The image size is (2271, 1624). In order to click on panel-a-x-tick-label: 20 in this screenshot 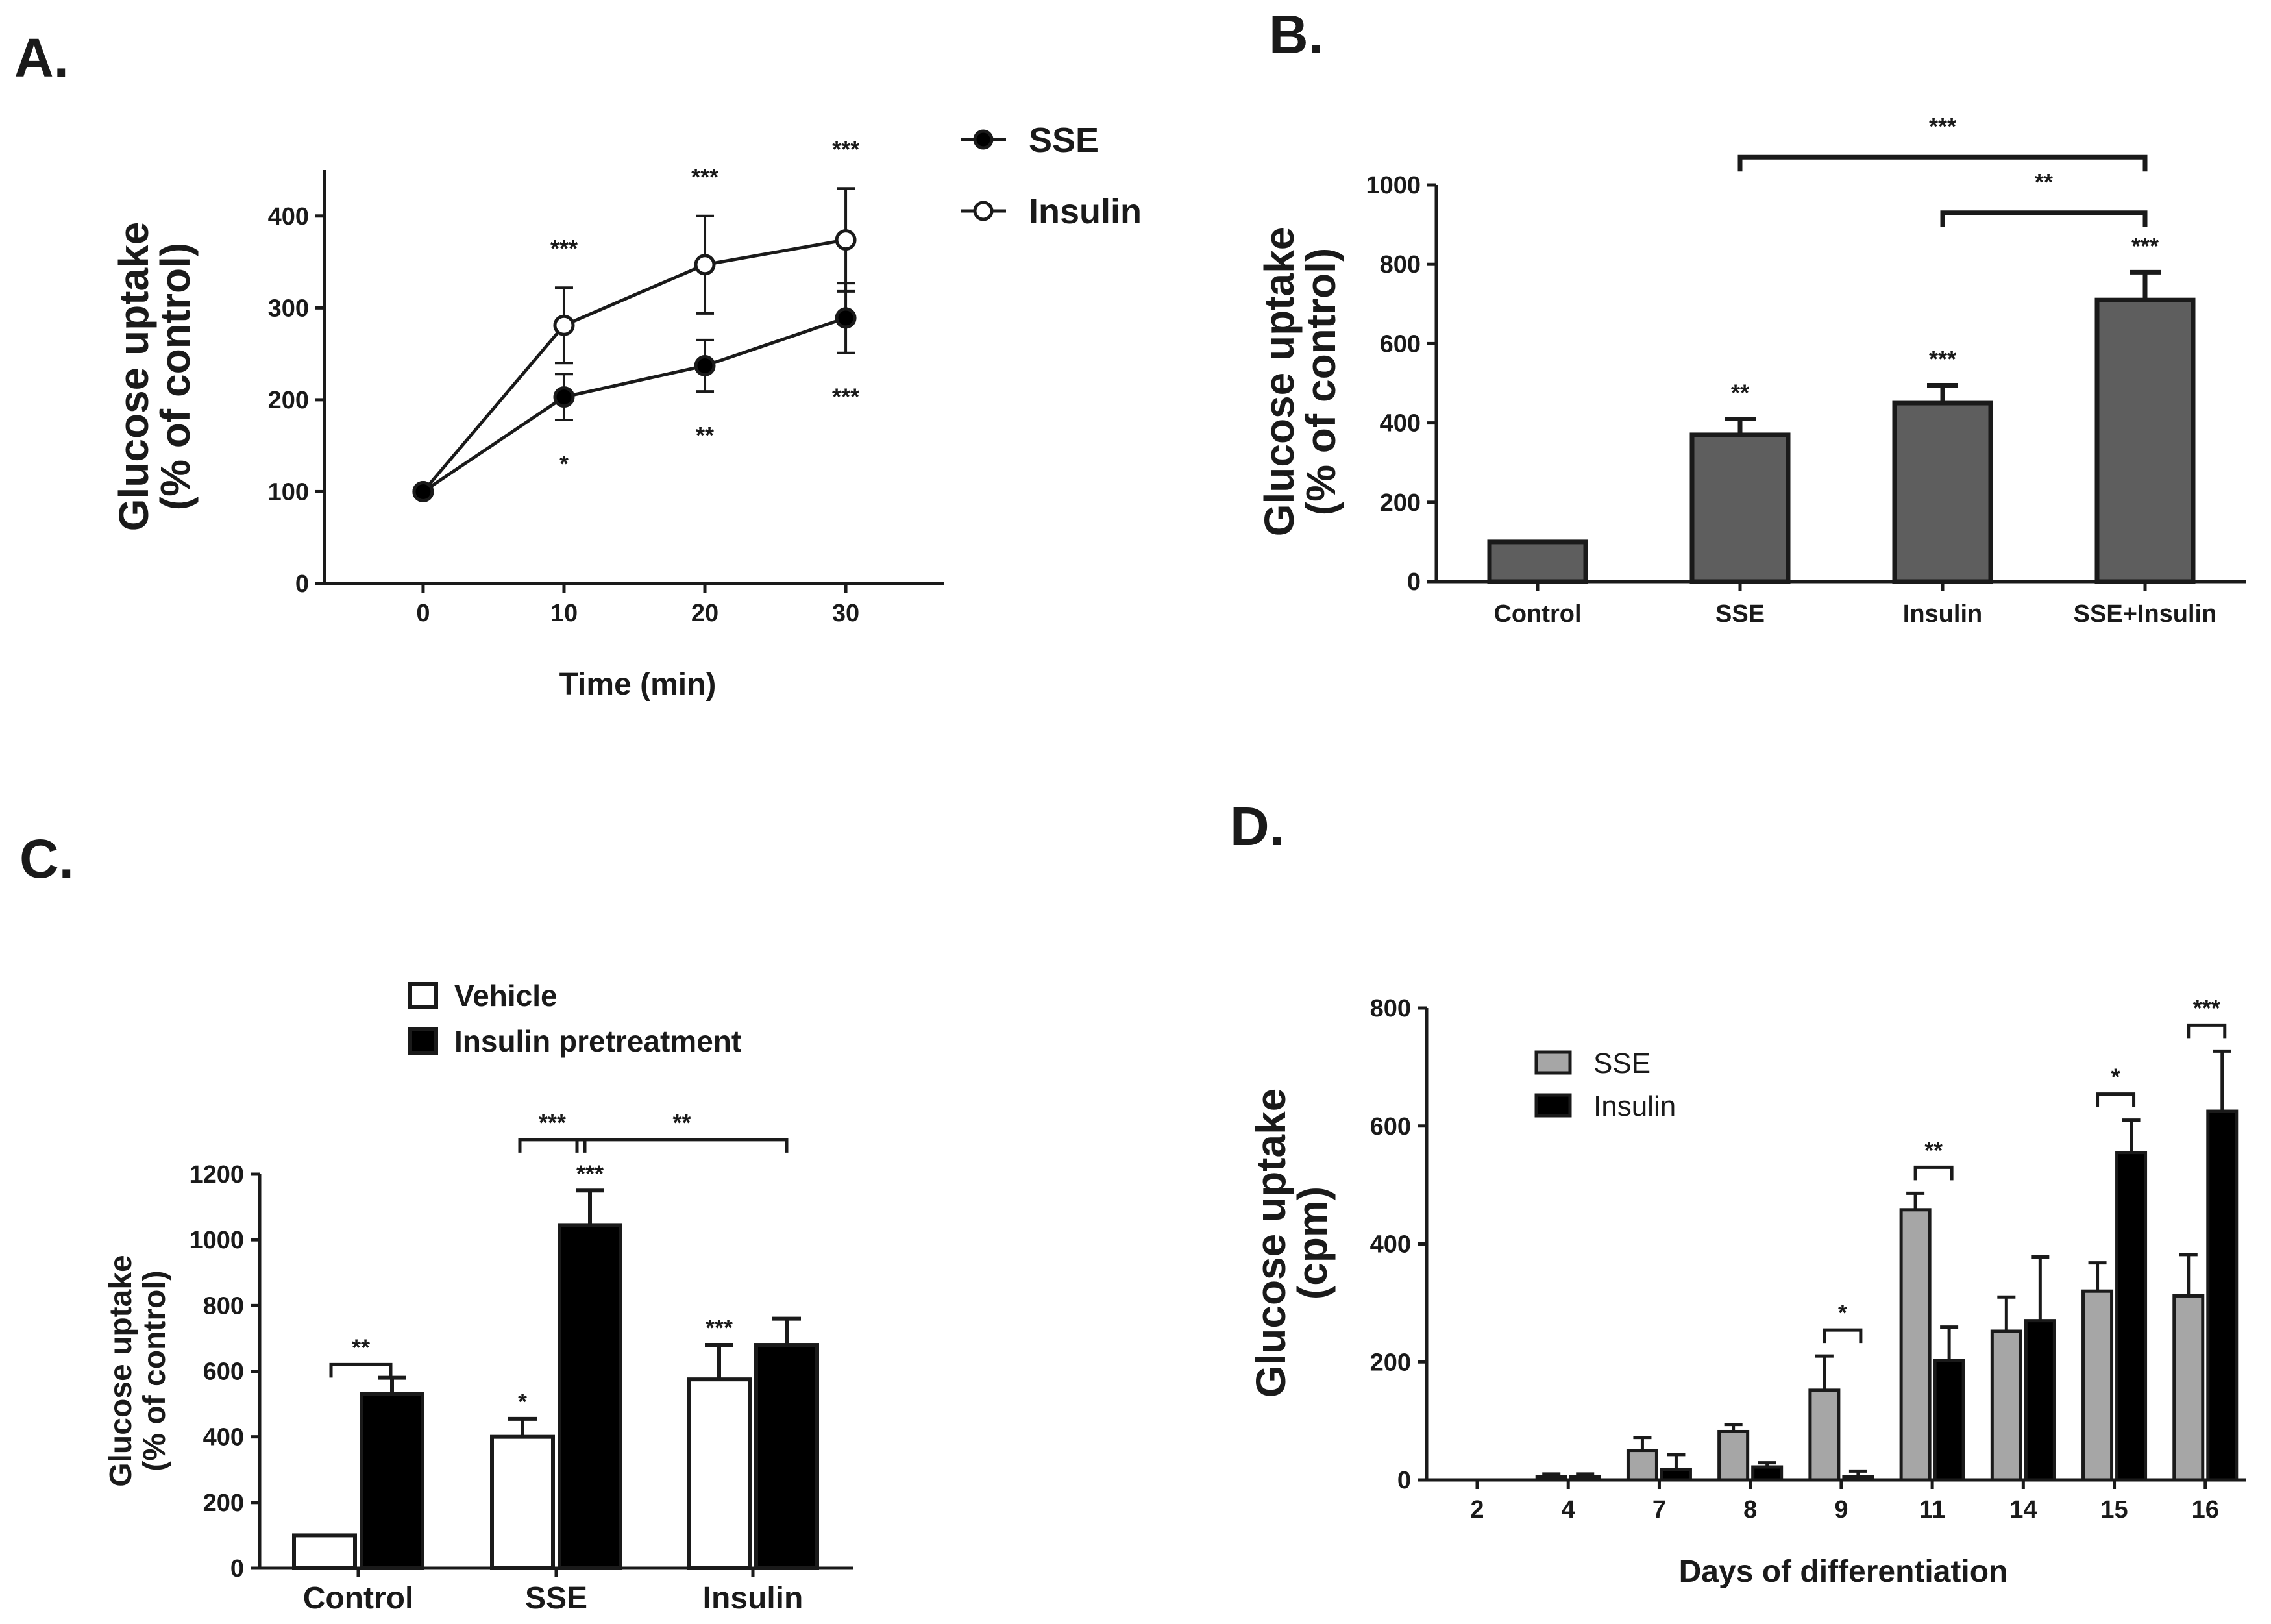, I will do `click(705, 613)`.